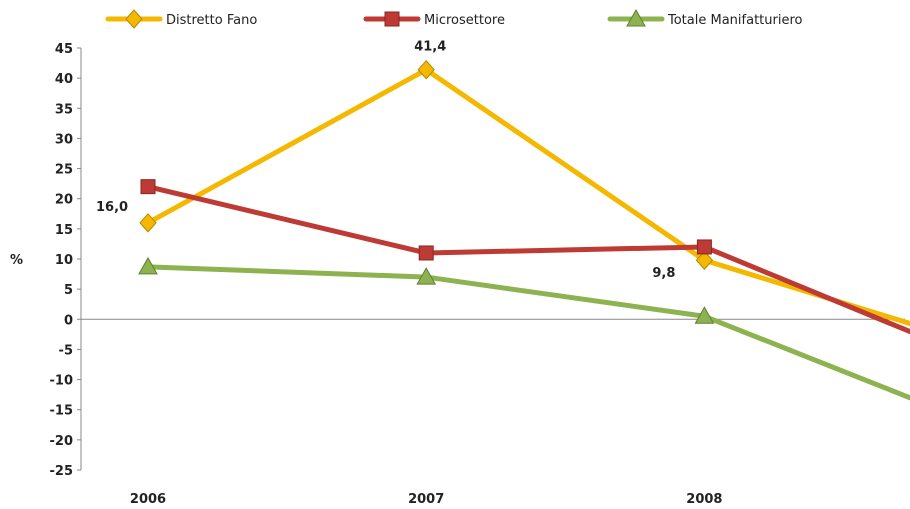 This screenshot has width=910, height=509. I want to click on legend-item-2: Totale Manifatturiero, so click(705, 18).